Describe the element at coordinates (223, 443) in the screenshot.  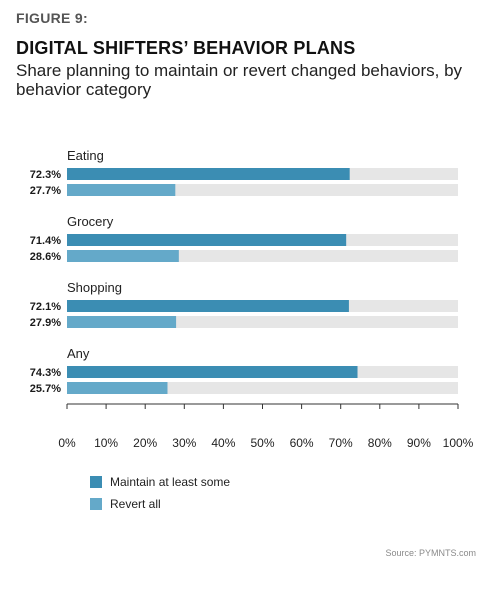
I see `x-tick-label-4: 40%` at that location.